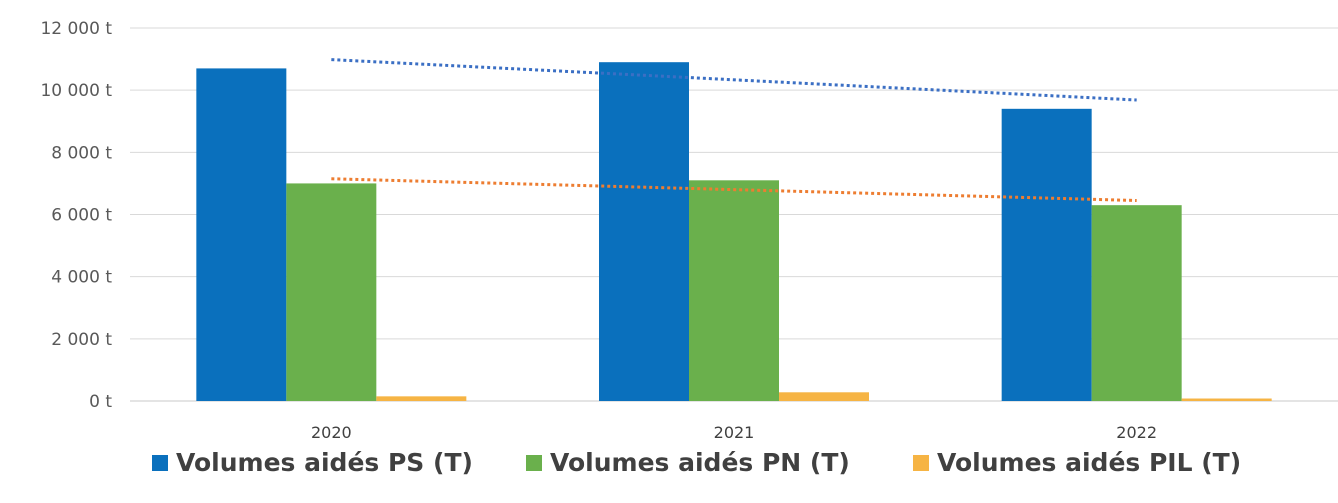 The width and height of the screenshot is (1338, 503). Describe the element at coordinates (241, 235) in the screenshot. I see `bar-0-2020` at that location.